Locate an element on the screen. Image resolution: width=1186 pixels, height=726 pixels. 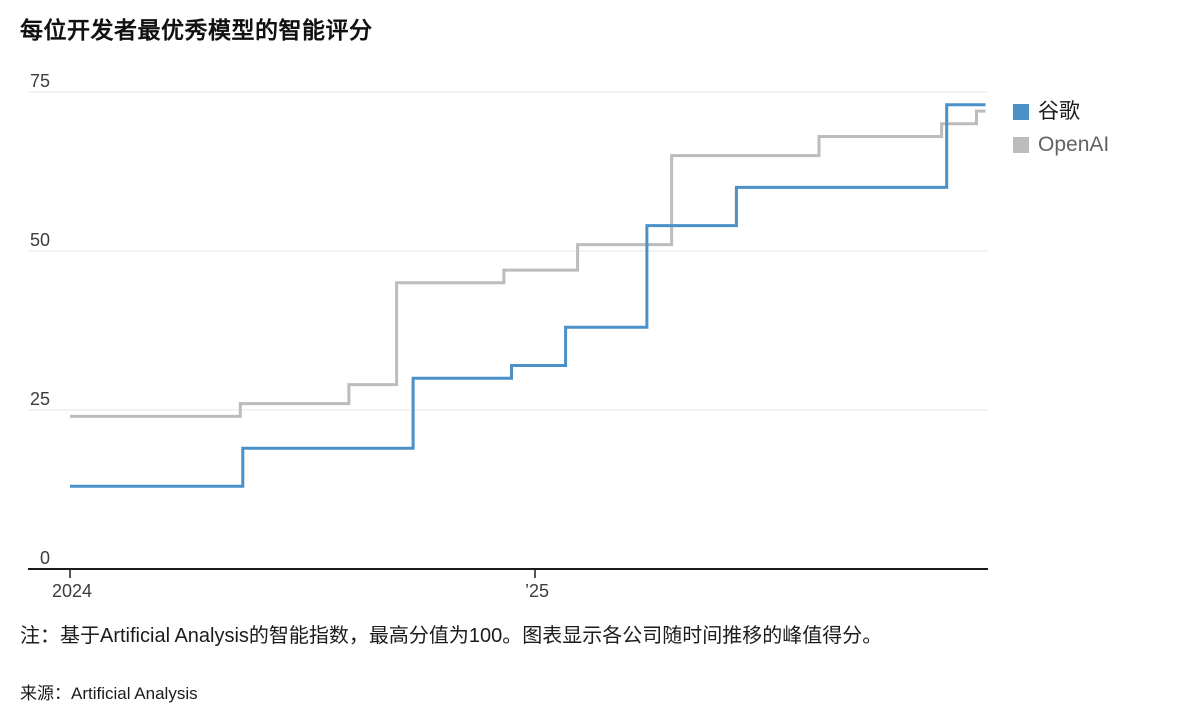
chart-legend: 谷歌 OpenAI is located at coordinates (1061, 134).